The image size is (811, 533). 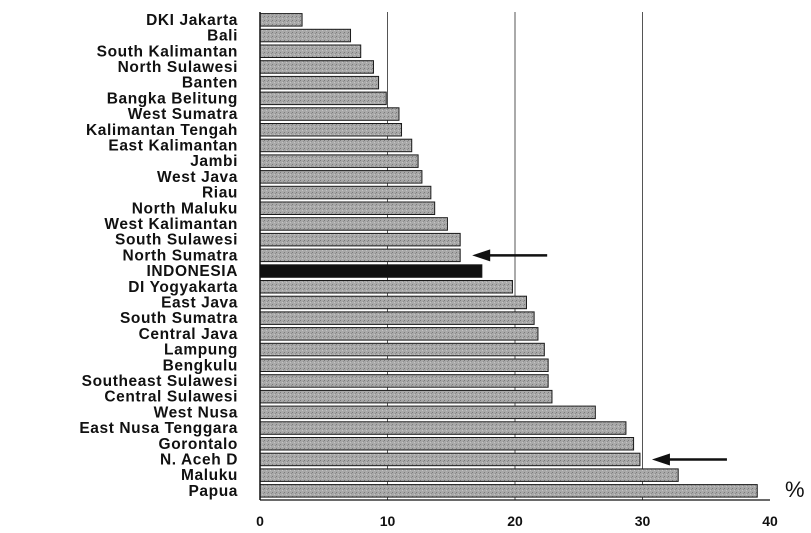 What do you see at coordinates (214, 161) in the screenshot?
I see `category-label: Jambi` at bounding box center [214, 161].